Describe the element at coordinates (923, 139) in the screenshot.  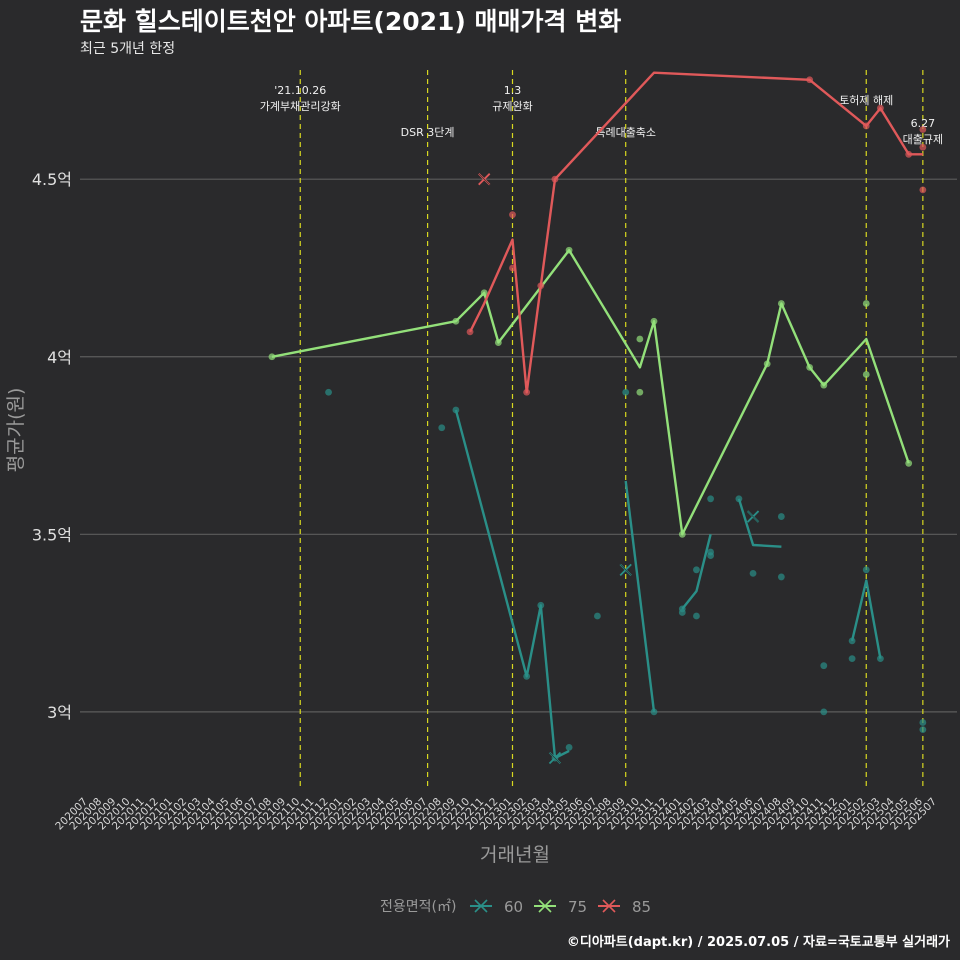
I see `event-label: 대출규제` at that location.